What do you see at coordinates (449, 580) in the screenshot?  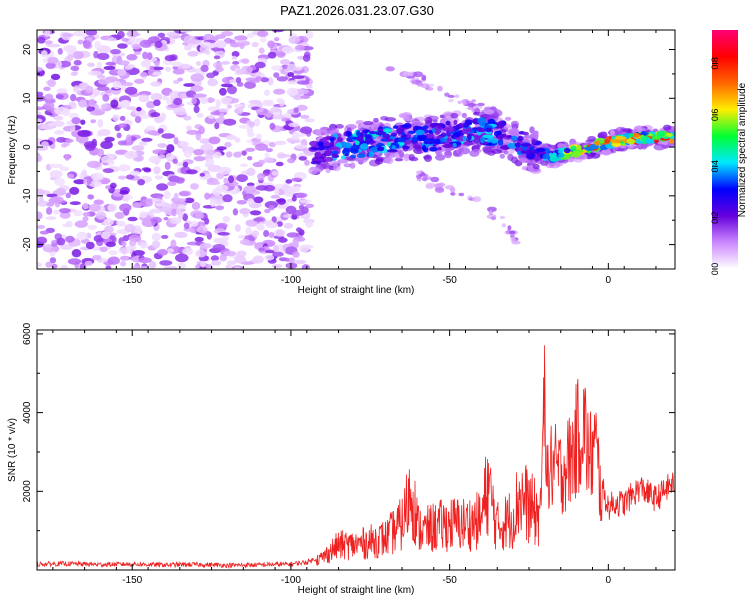 I see `x-tick-label: -50` at bounding box center [449, 580].